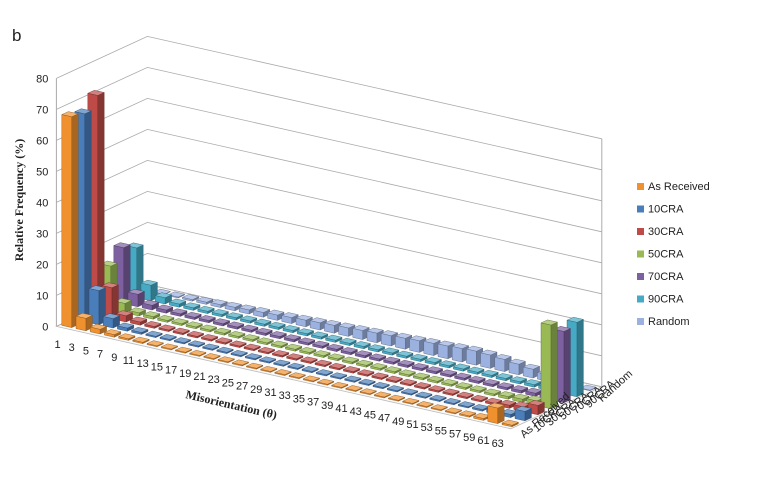  Describe the element at coordinates (640, 321) in the screenshot. I see `legend-swatch` at that location.